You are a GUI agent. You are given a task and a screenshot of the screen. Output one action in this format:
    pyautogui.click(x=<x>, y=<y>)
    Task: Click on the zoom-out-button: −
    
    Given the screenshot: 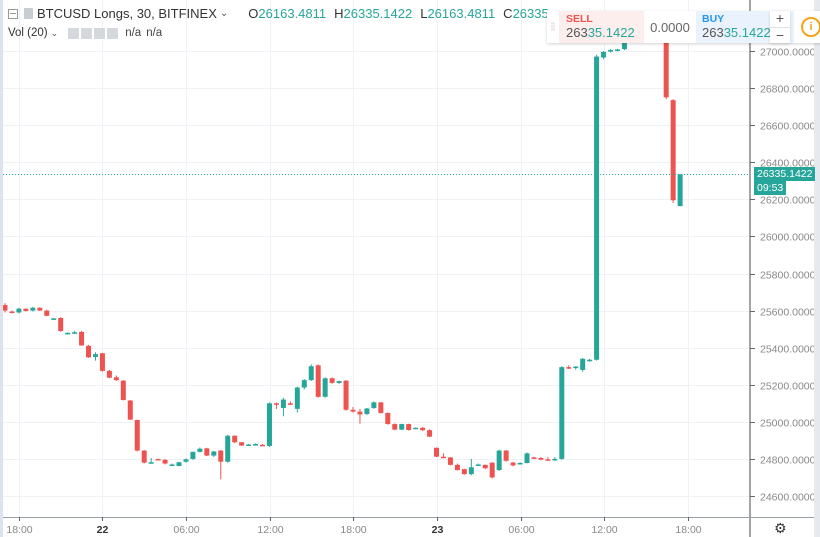 What is the action you would take?
    pyautogui.click(x=780, y=35)
    